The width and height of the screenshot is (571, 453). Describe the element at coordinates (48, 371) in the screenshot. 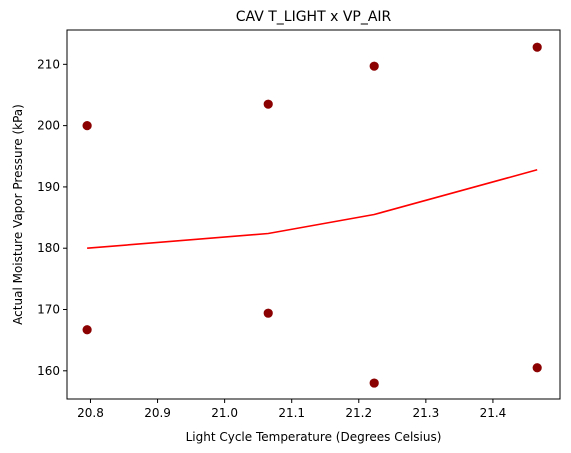

I see `y-tick-label: 160` at that location.